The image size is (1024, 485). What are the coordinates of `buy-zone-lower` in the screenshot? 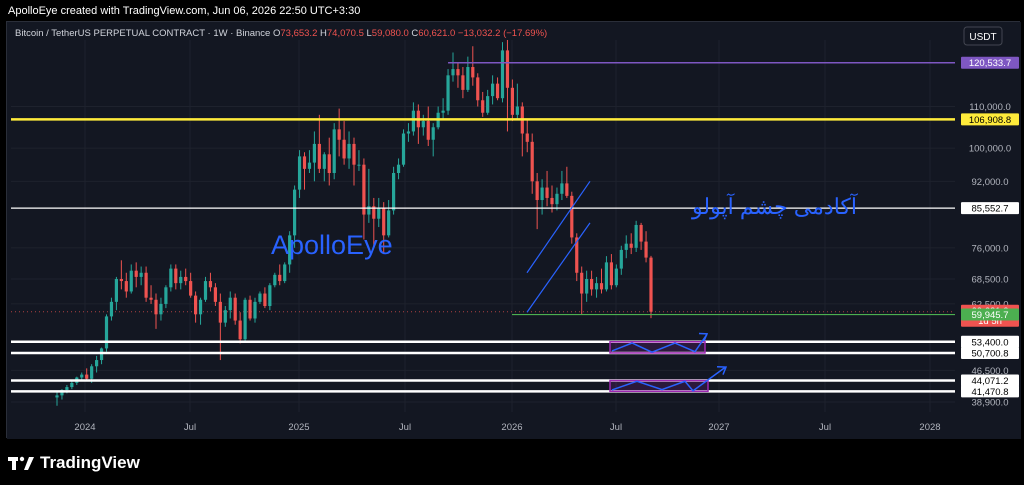 It's located at (659, 386).